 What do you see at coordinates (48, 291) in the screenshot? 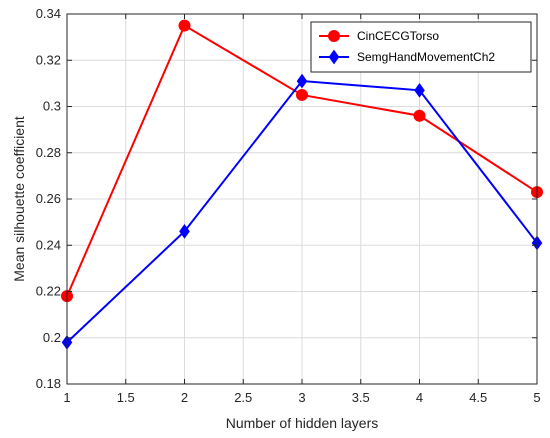
I see `y-tick-label: 0.22` at bounding box center [48, 291].